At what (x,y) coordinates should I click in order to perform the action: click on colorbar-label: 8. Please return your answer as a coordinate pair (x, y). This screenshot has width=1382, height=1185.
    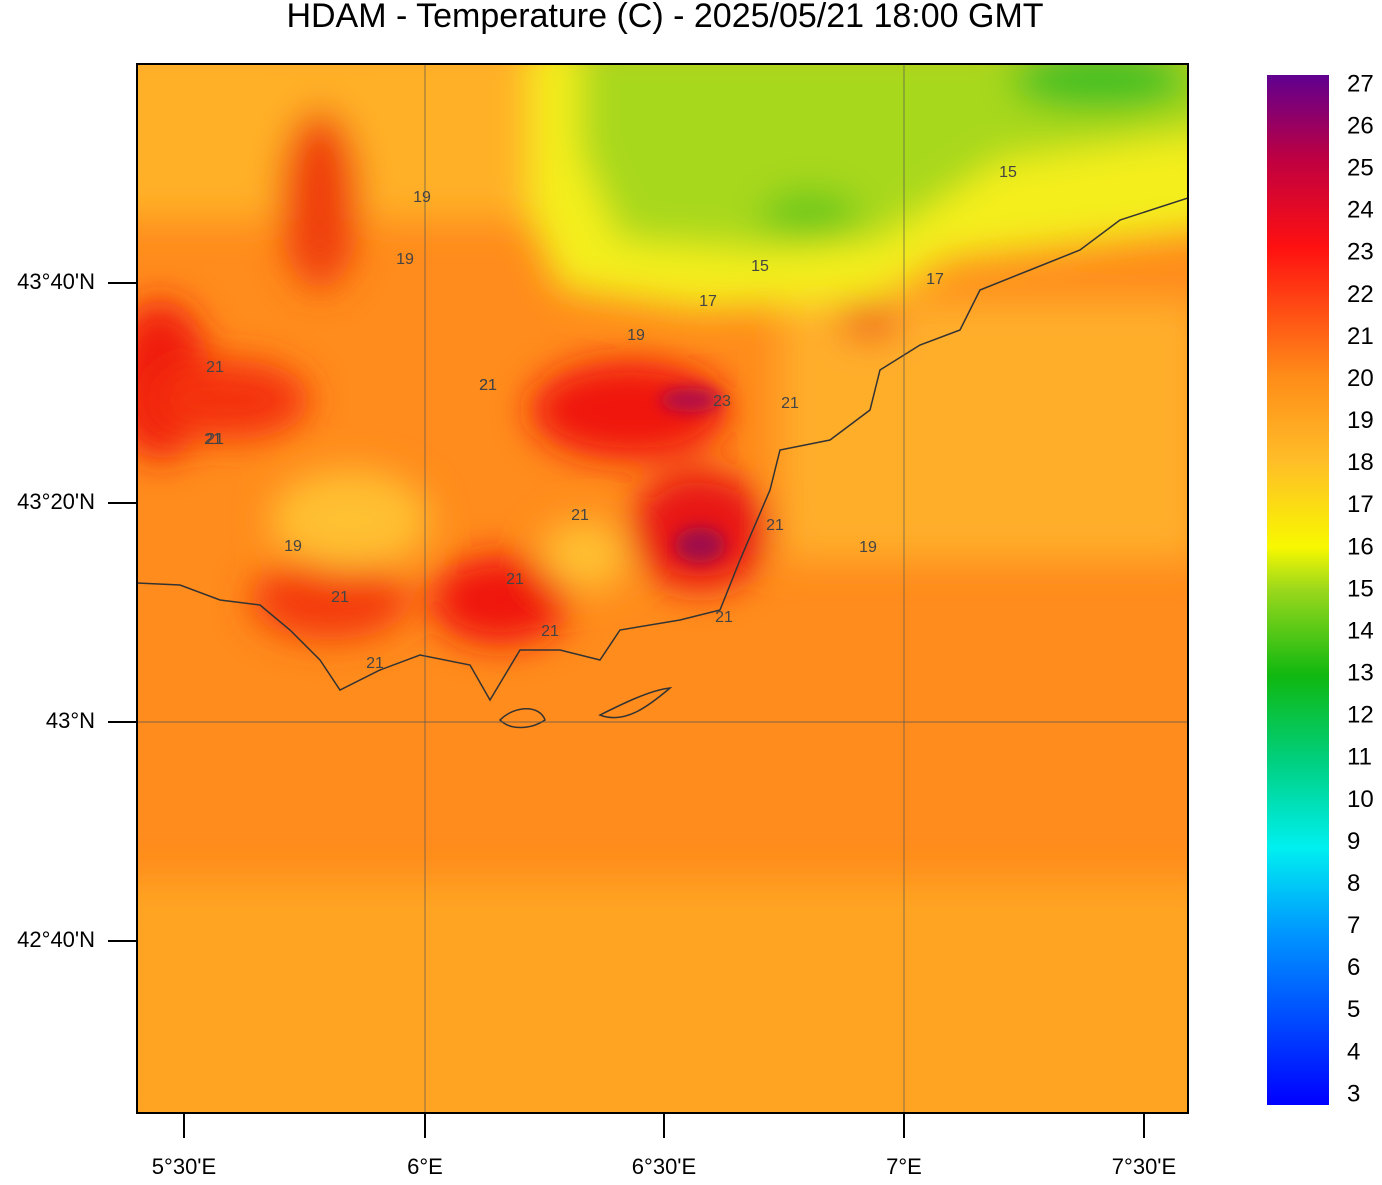
    Looking at the image, I should click on (1353, 883).